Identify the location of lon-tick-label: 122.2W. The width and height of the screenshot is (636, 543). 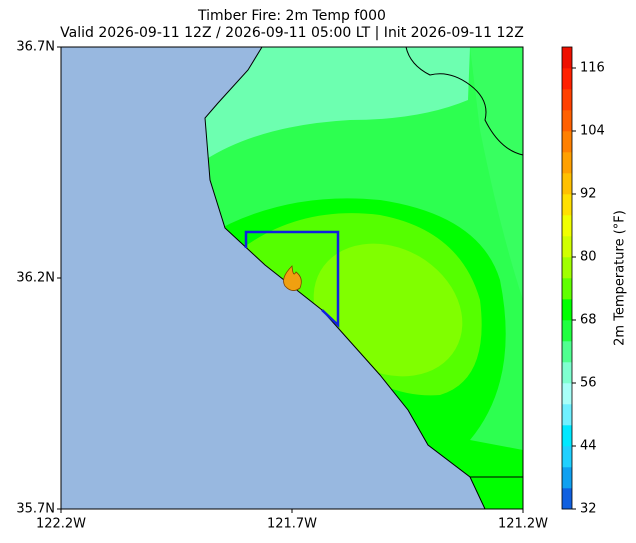
(61, 524).